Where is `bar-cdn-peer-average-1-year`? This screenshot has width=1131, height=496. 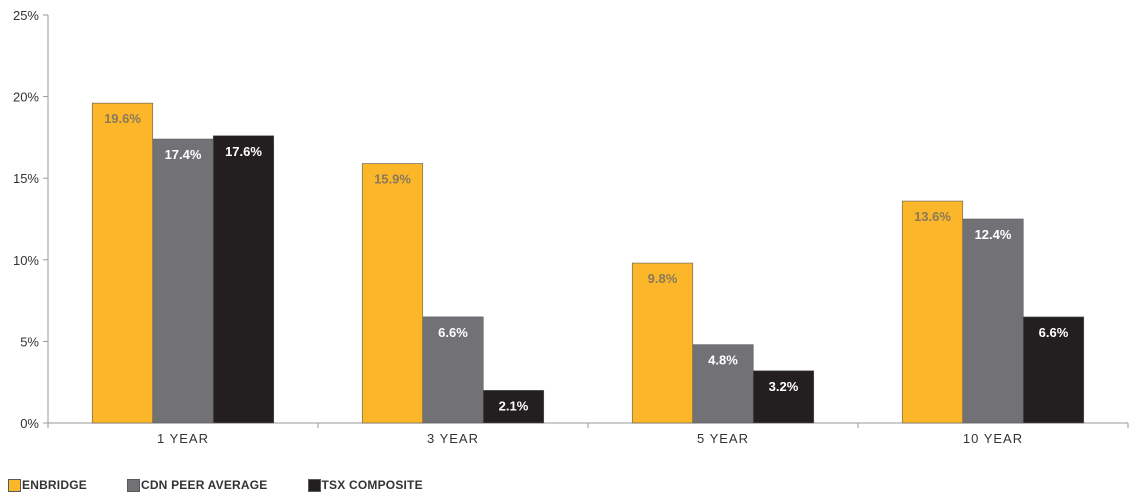
bar-cdn-peer-average-1-year is located at coordinates (183, 281).